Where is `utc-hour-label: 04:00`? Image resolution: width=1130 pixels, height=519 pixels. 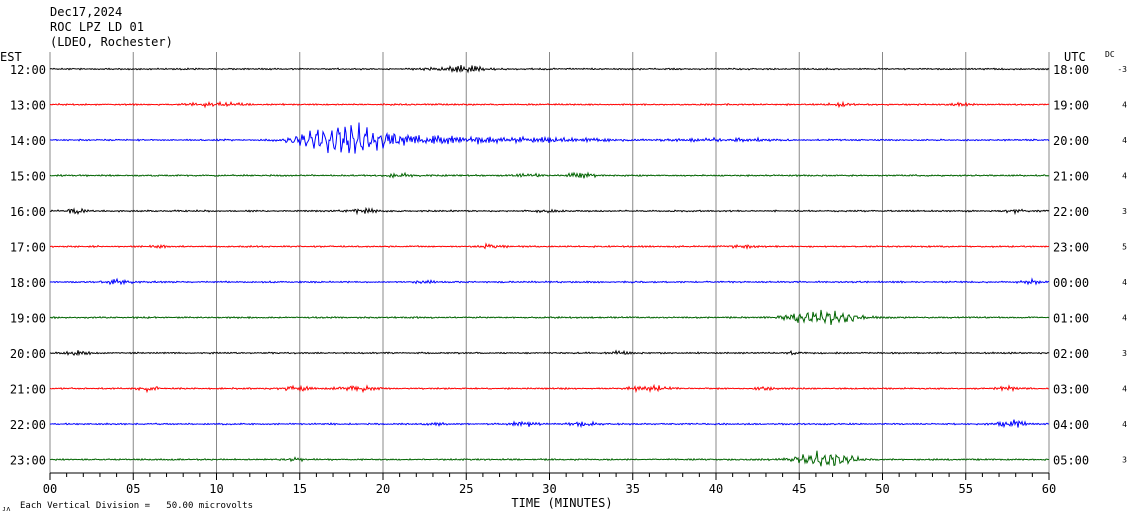
utc-hour-label: 04:00 is located at coordinates (1071, 425).